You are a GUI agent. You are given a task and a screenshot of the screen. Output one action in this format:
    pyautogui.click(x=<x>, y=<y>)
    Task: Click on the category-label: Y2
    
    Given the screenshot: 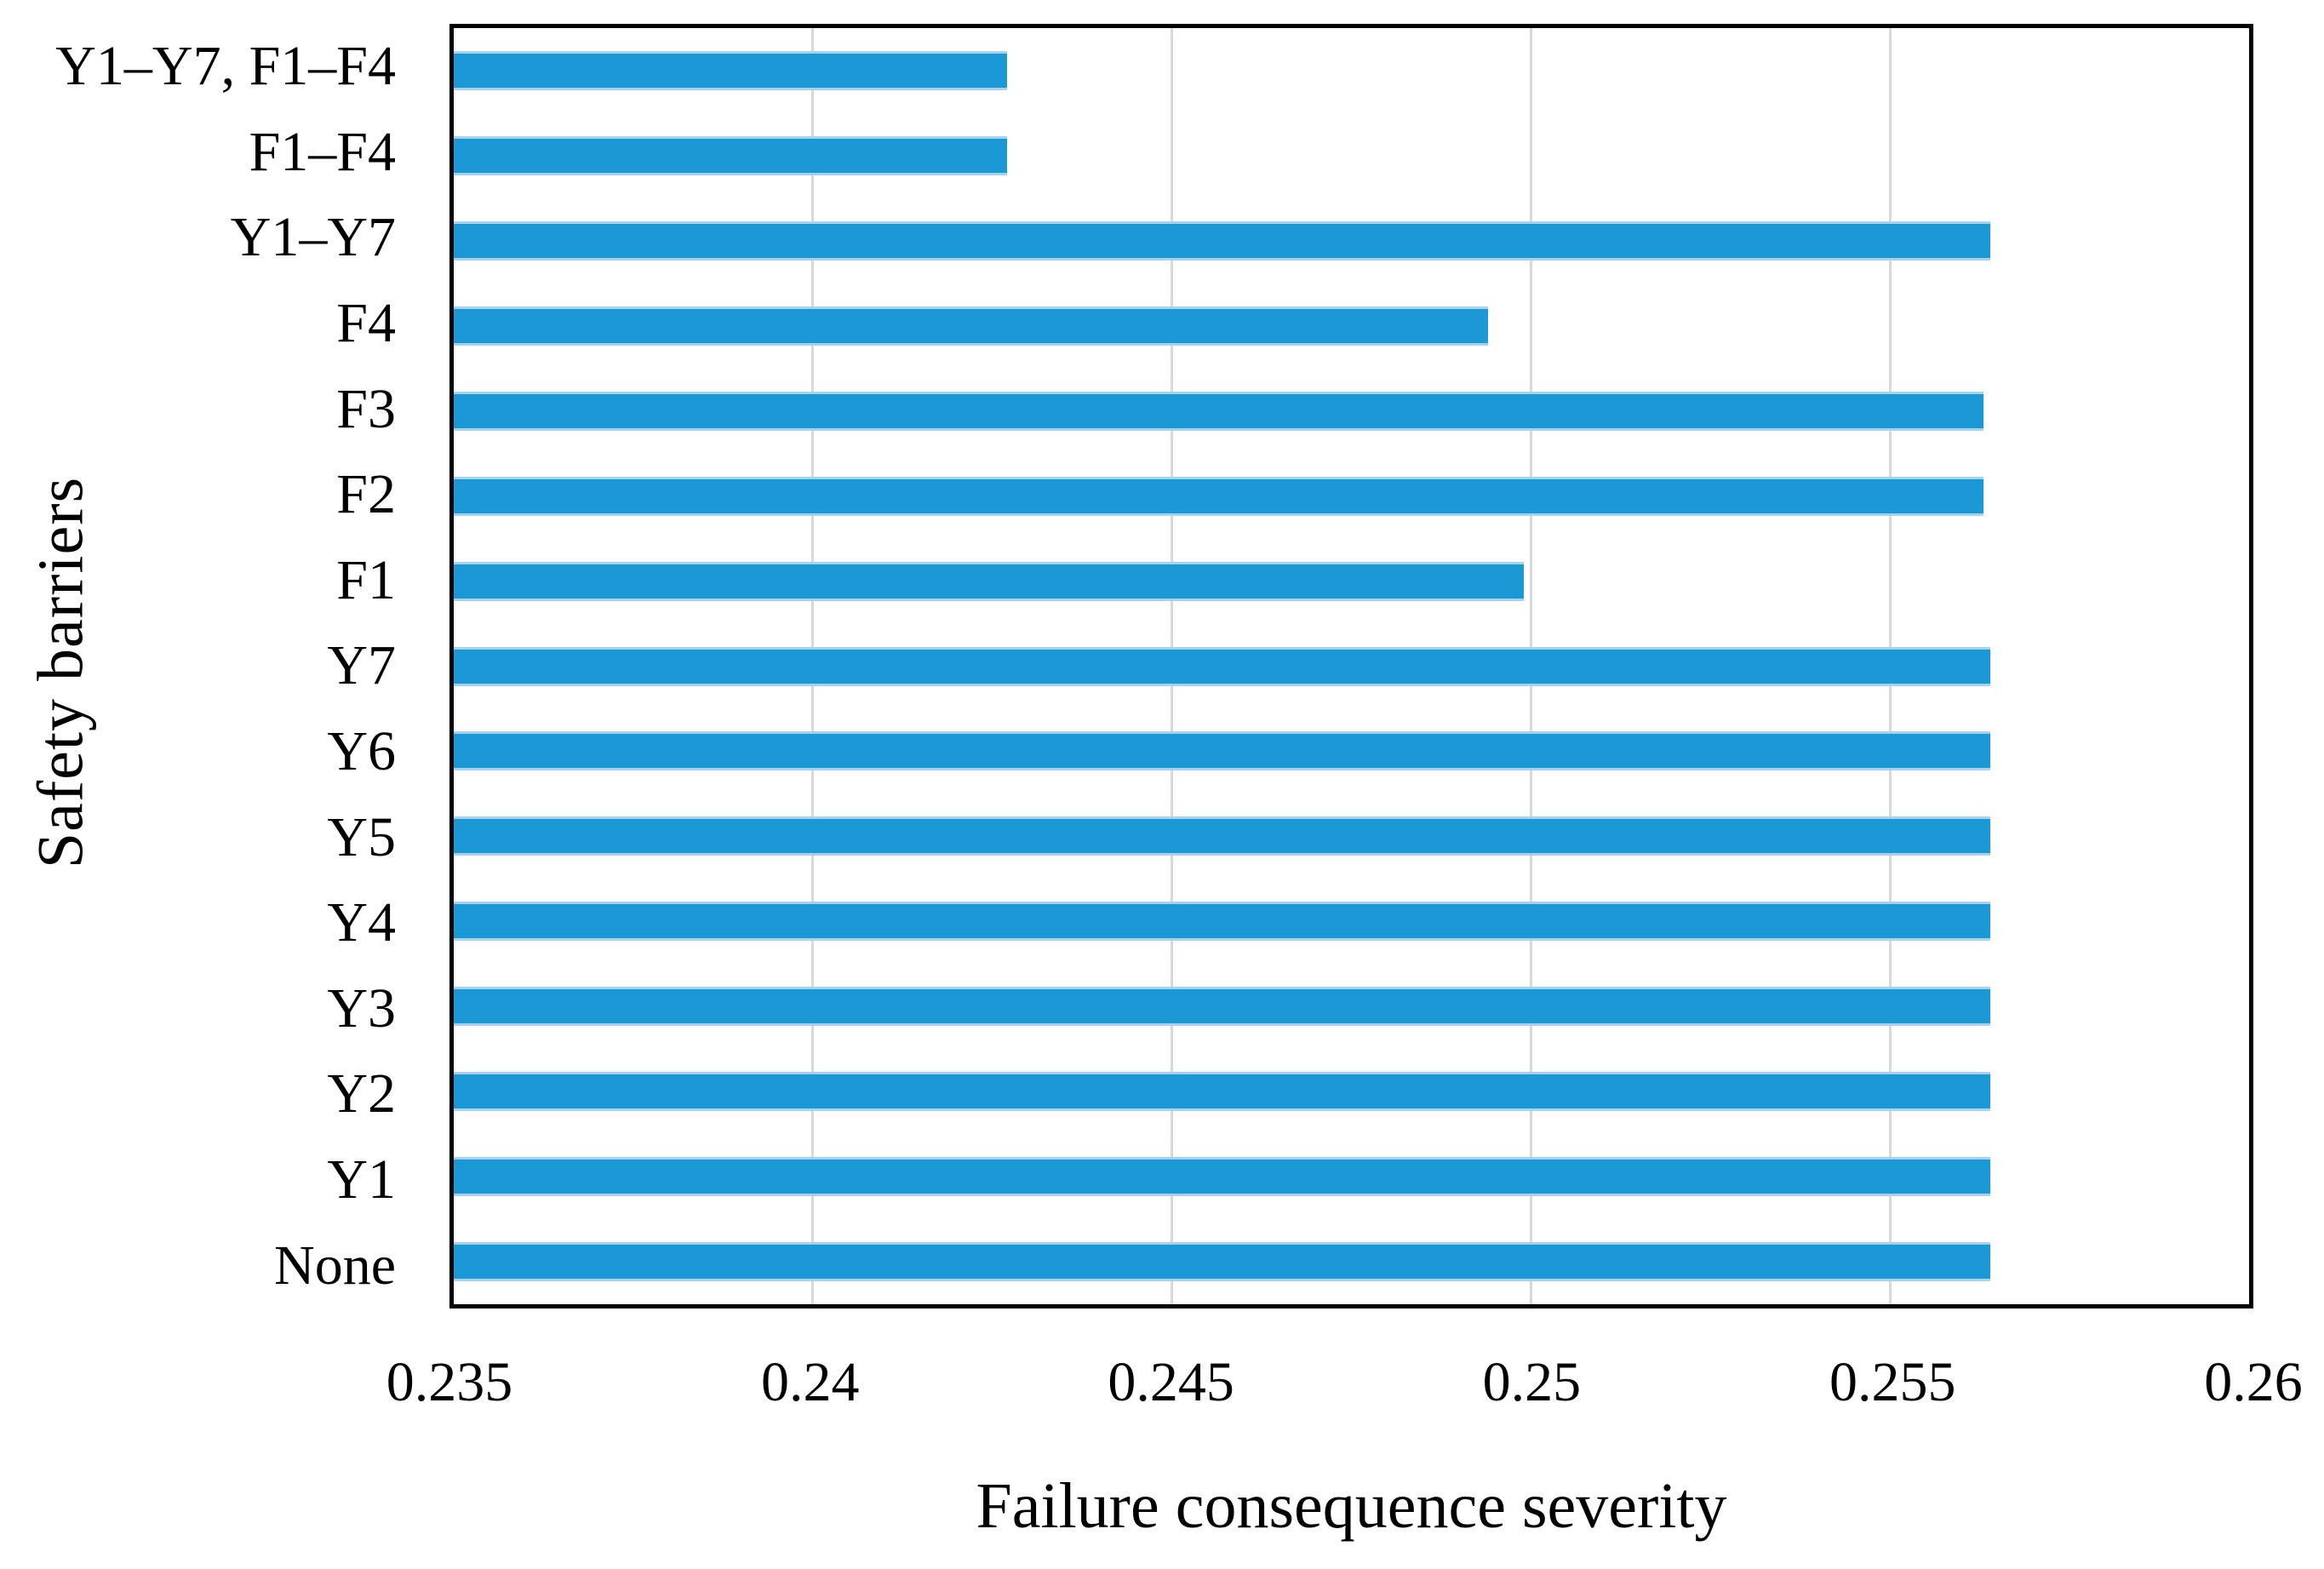 What is the action you would take?
    pyautogui.click(x=361, y=1093)
    